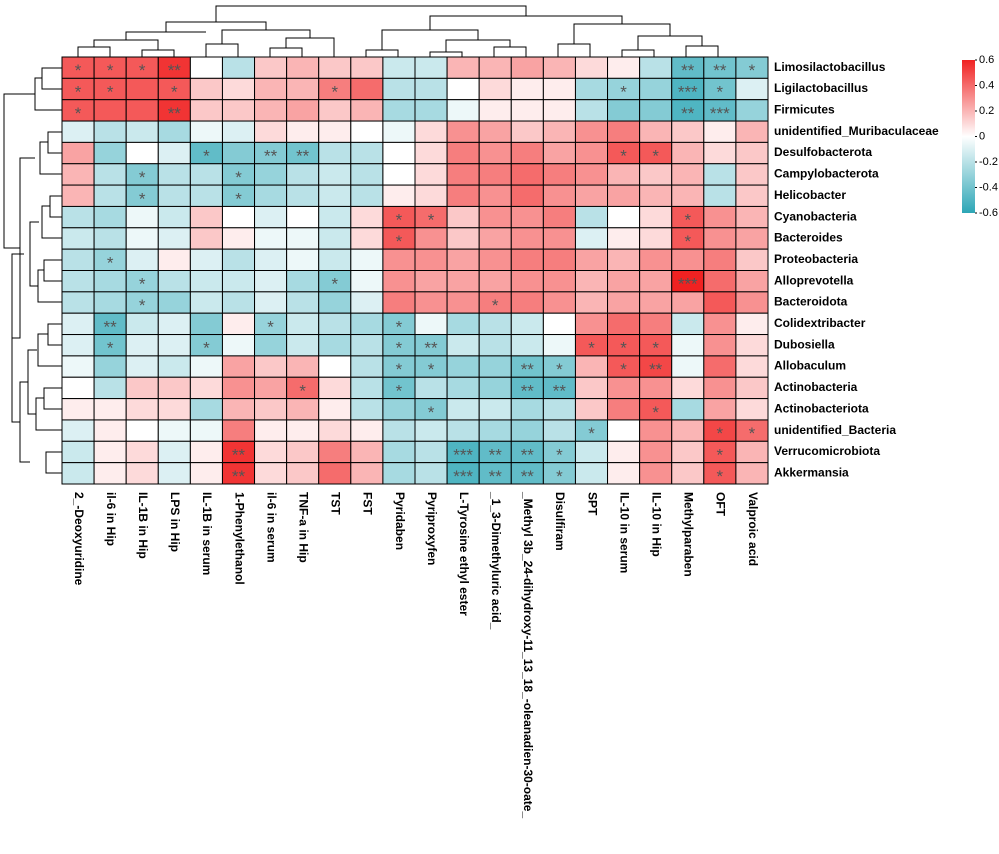 The image size is (999, 854). Describe the element at coordinates (689, 534) in the screenshot. I see `column-label: Methylparaben` at that location.